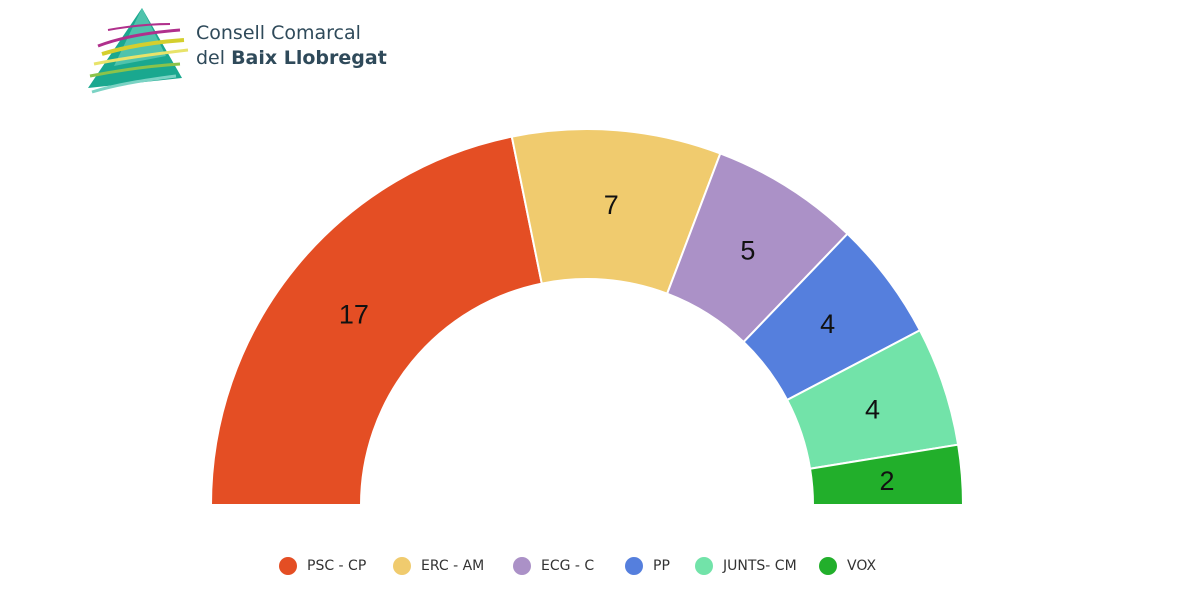 Image resolution: width=1200 pixels, height=589 pixels. I want to click on logo-line-1: Consell Comarcal, so click(278, 33).